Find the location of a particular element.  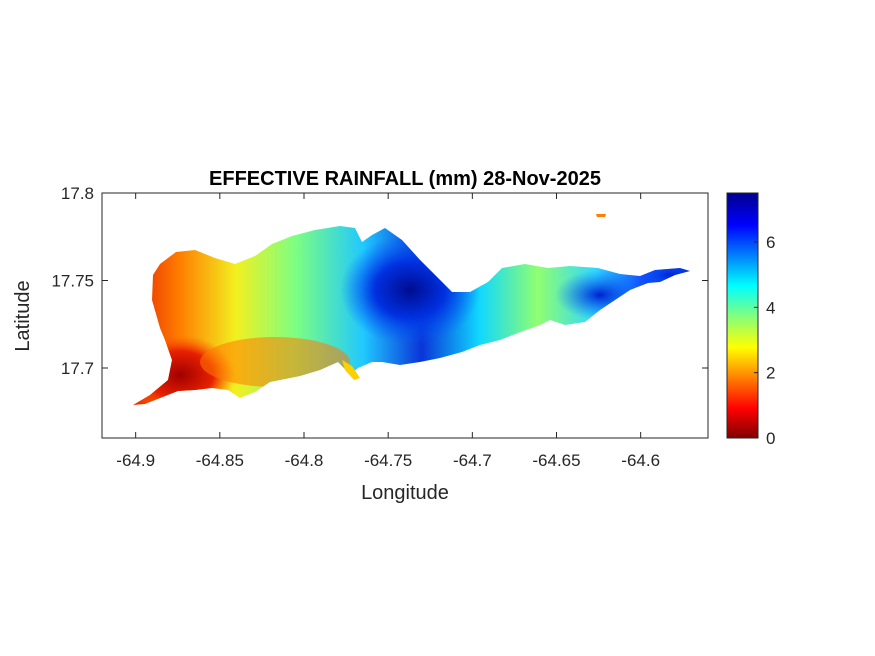

colorbar is located at coordinates (742, 315).